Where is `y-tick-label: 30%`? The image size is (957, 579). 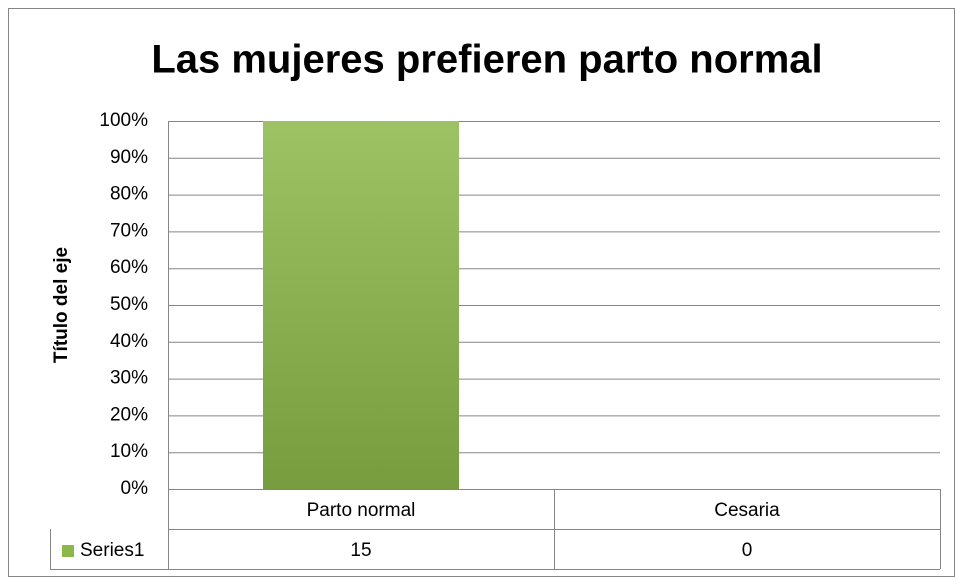
y-tick-label: 30% is located at coordinates (129, 378).